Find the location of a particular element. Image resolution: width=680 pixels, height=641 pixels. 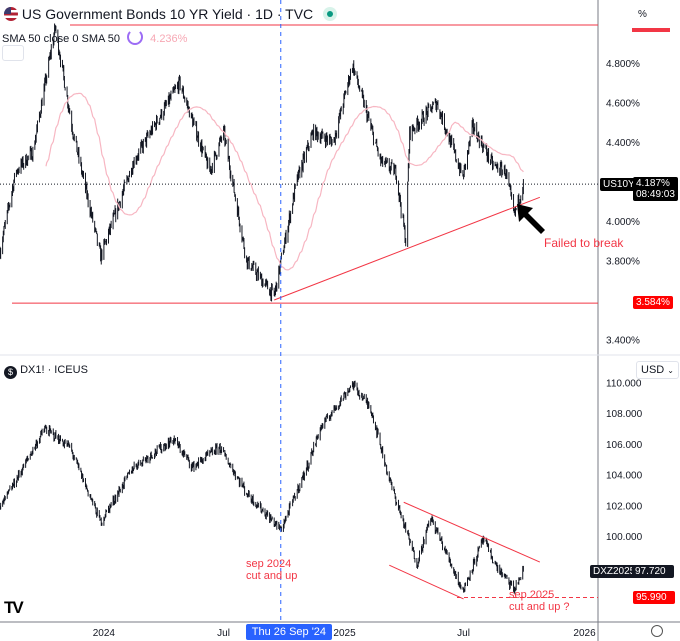

price-tick: 108.000 is located at coordinates (624, 414).